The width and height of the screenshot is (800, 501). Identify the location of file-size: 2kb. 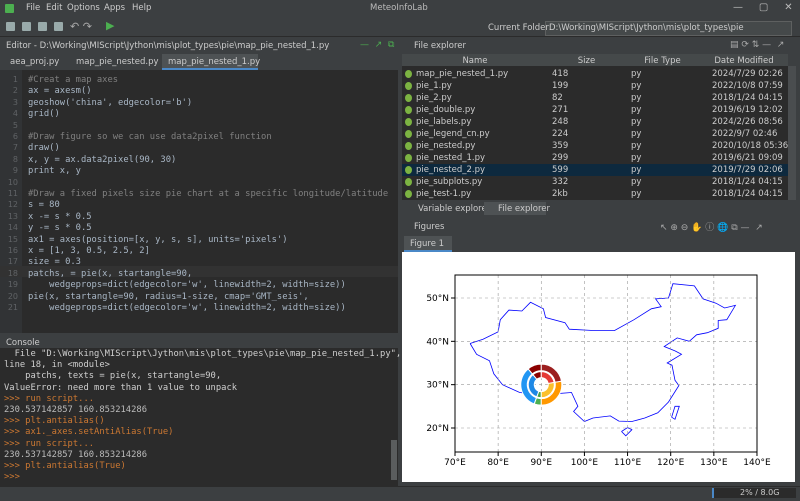
(560, 194).